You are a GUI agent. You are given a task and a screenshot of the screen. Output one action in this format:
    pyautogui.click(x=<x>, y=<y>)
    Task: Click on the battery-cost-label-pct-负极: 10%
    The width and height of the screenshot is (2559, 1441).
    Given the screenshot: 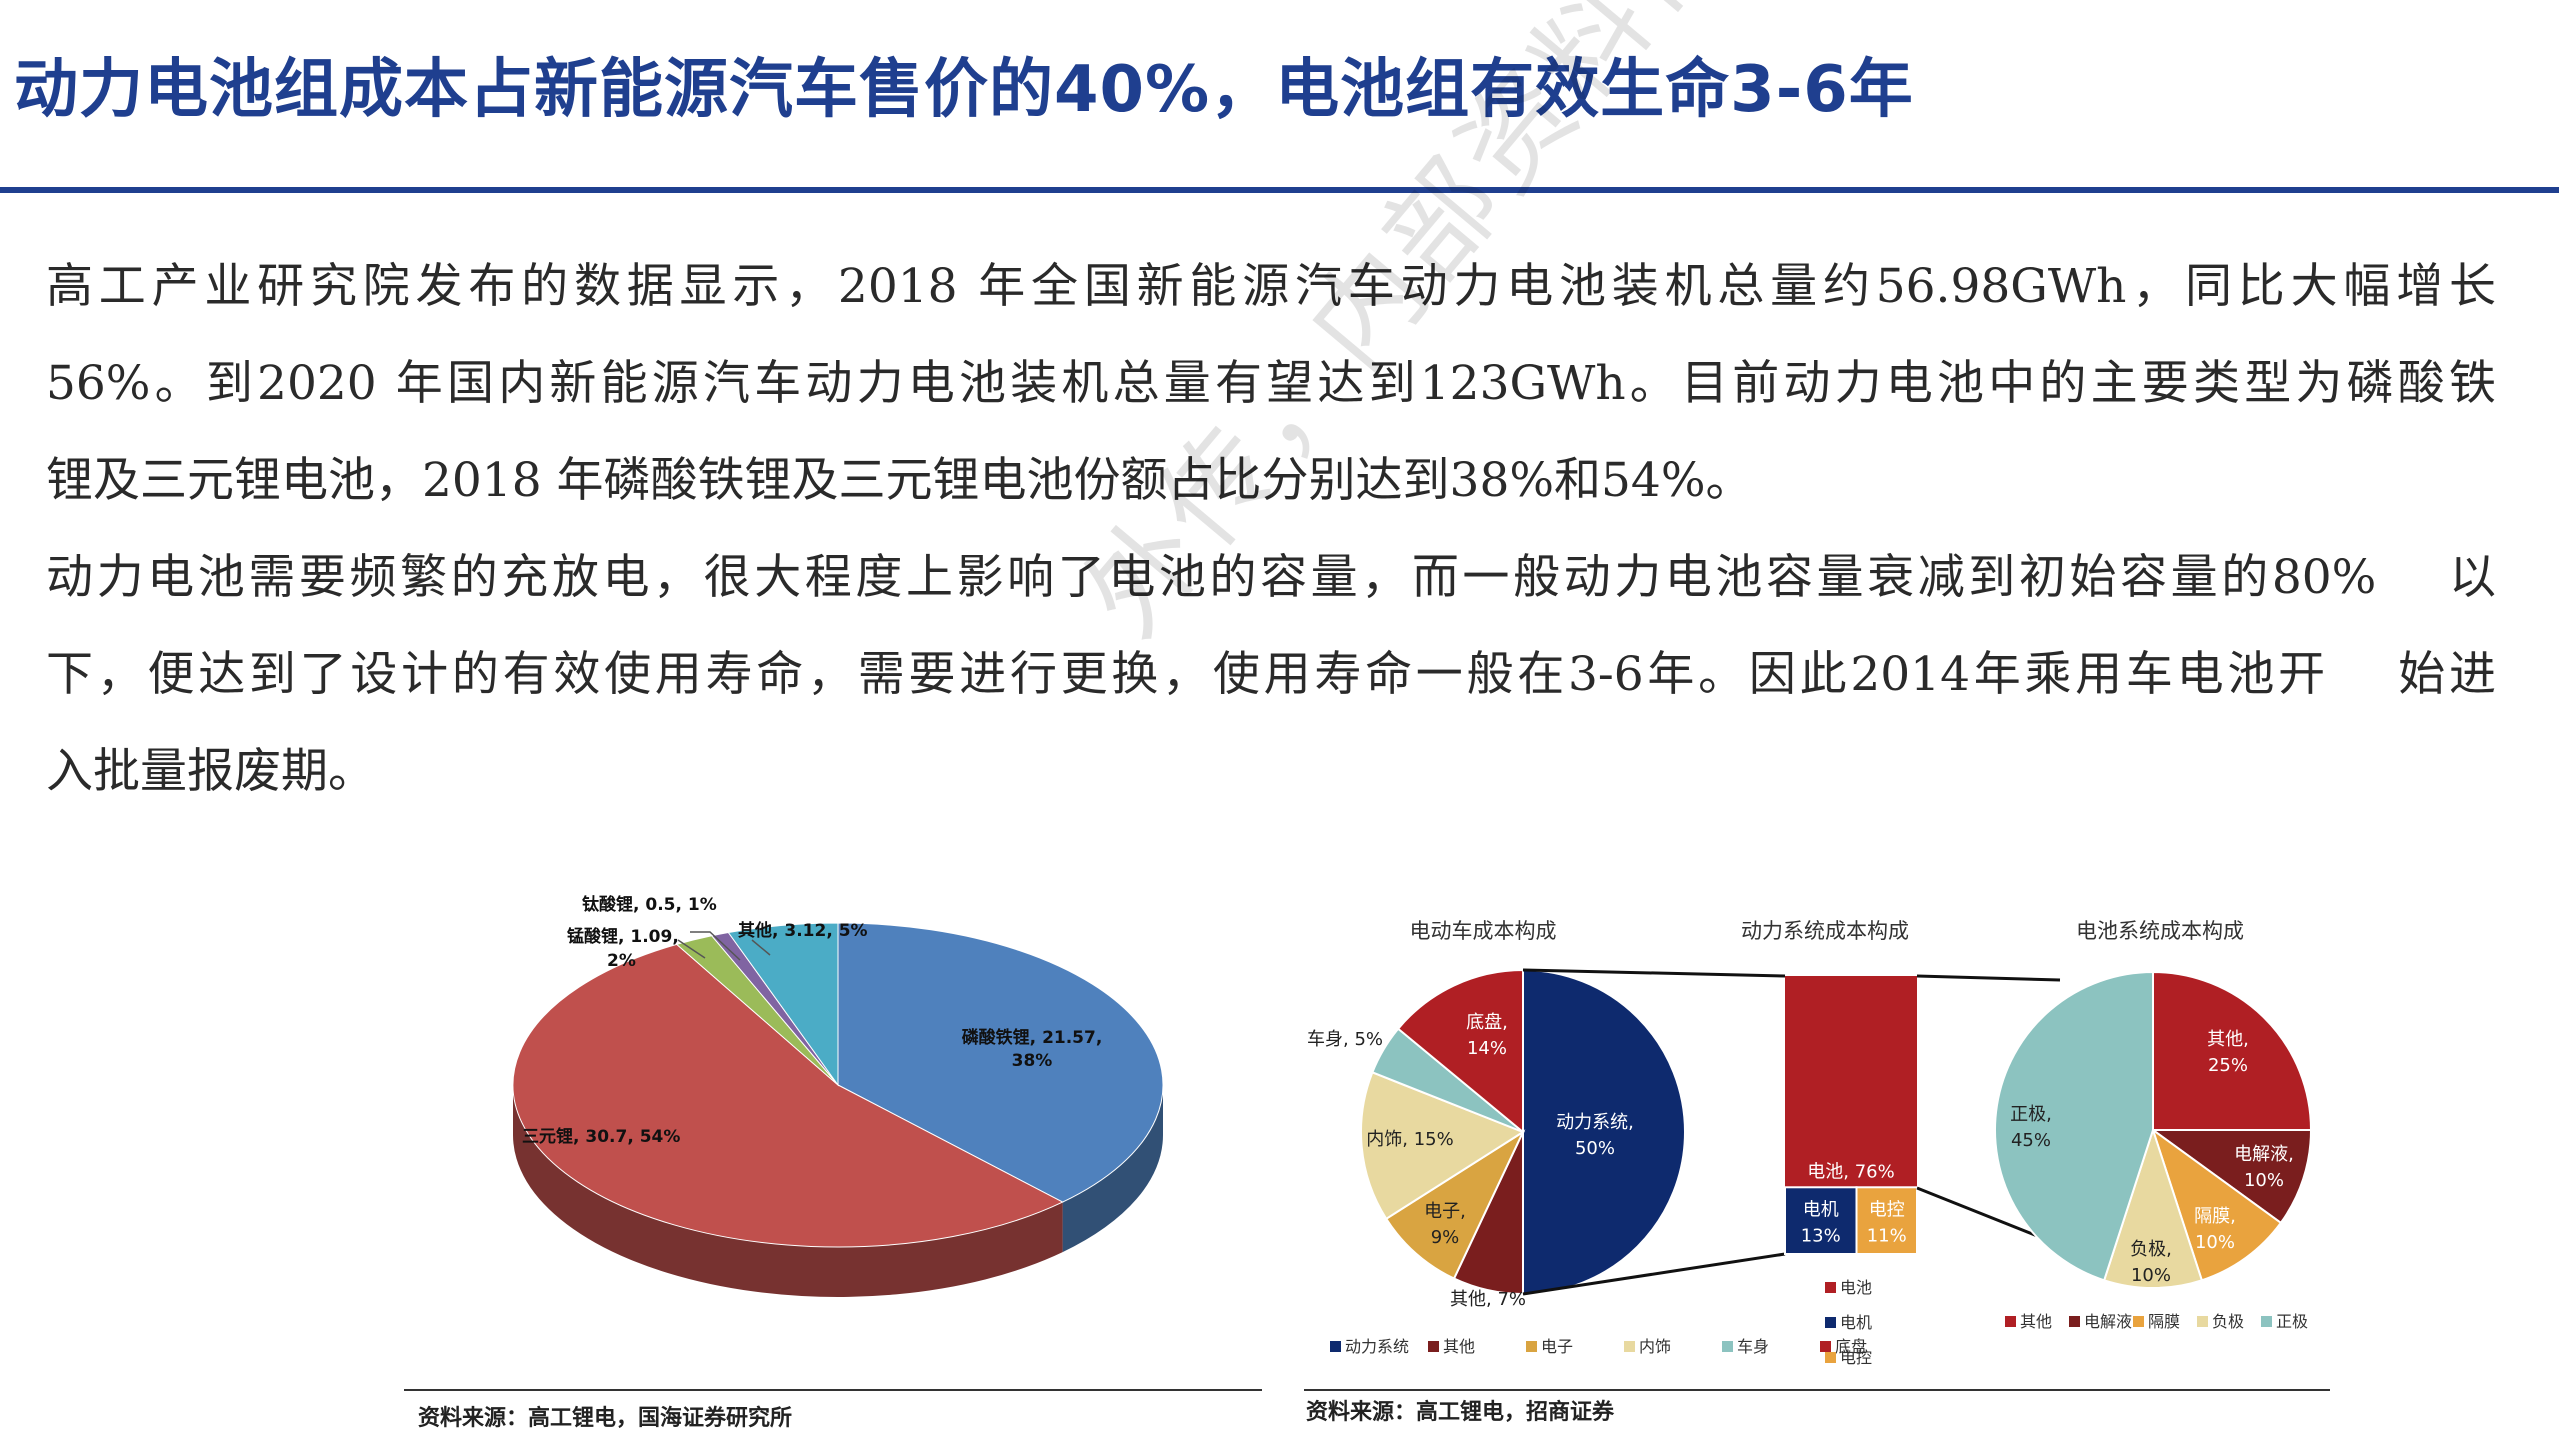 What is the action you would take?
    pyautogui.click(x=2151, y=1275)
    